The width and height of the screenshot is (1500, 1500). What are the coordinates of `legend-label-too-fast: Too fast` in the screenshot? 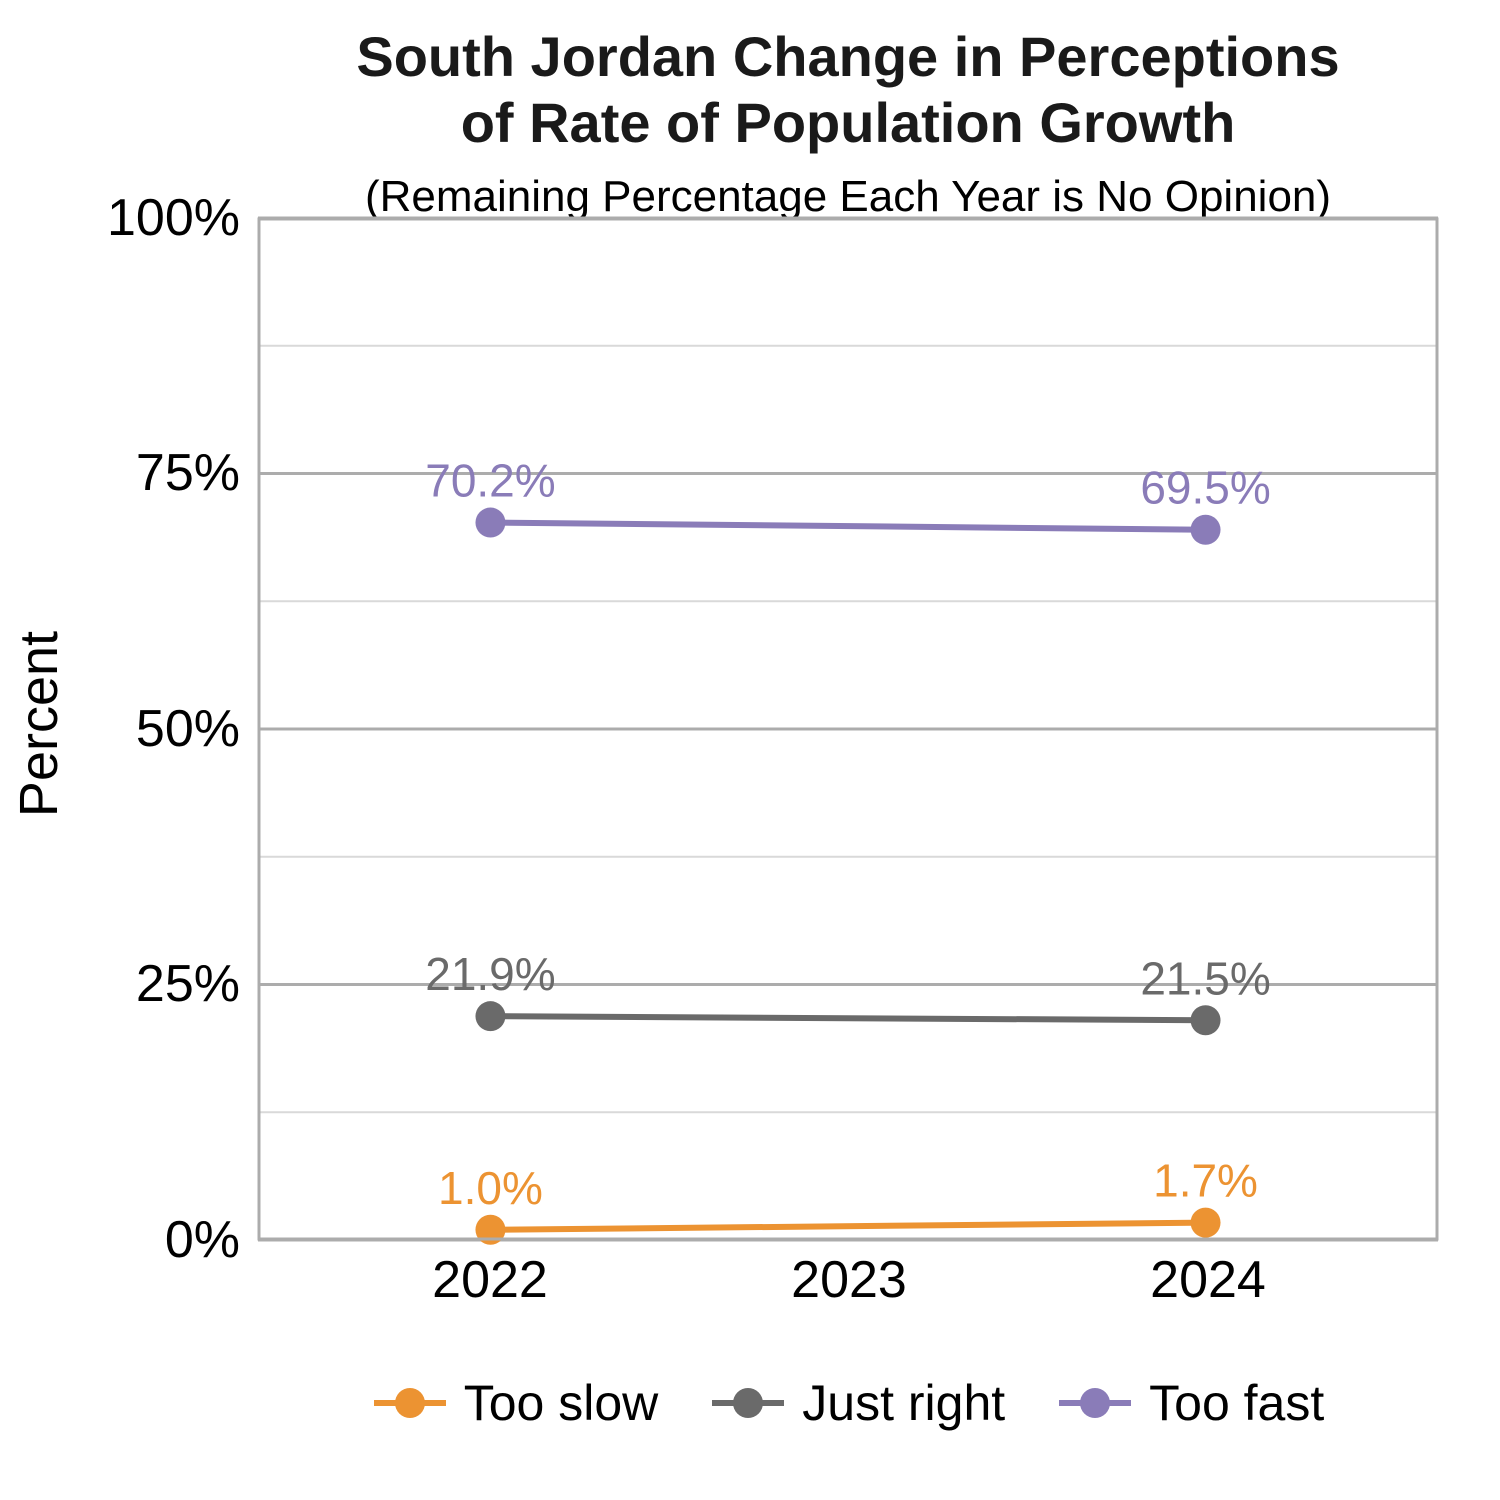 It's located at (1237, 1403).